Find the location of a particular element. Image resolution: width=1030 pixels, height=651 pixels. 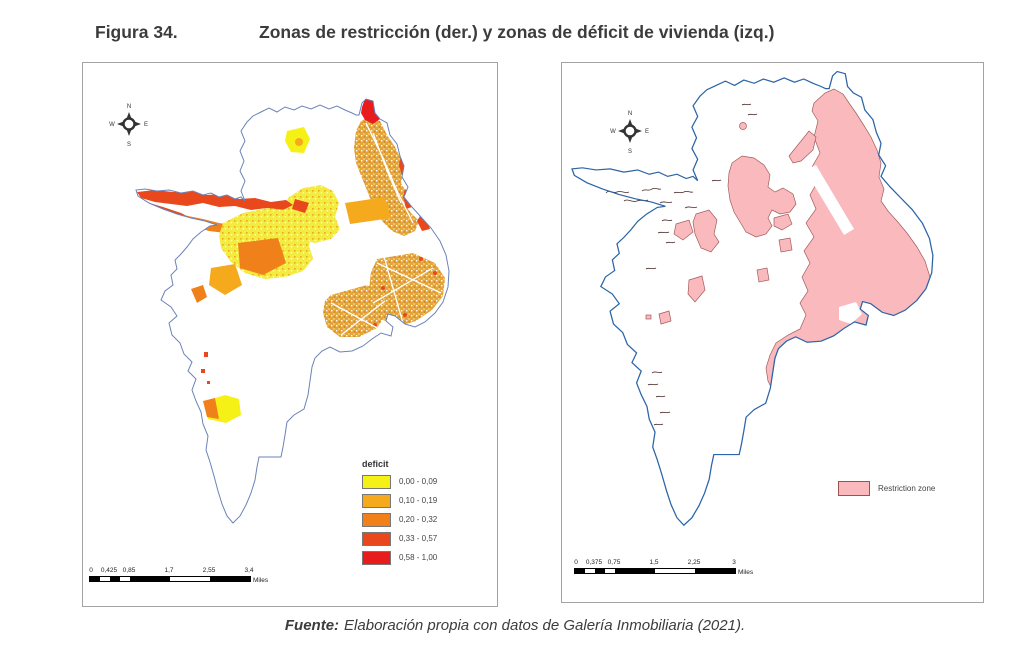

legend-row: 0,10 - 0,19 is located at coordinates (424, 500).